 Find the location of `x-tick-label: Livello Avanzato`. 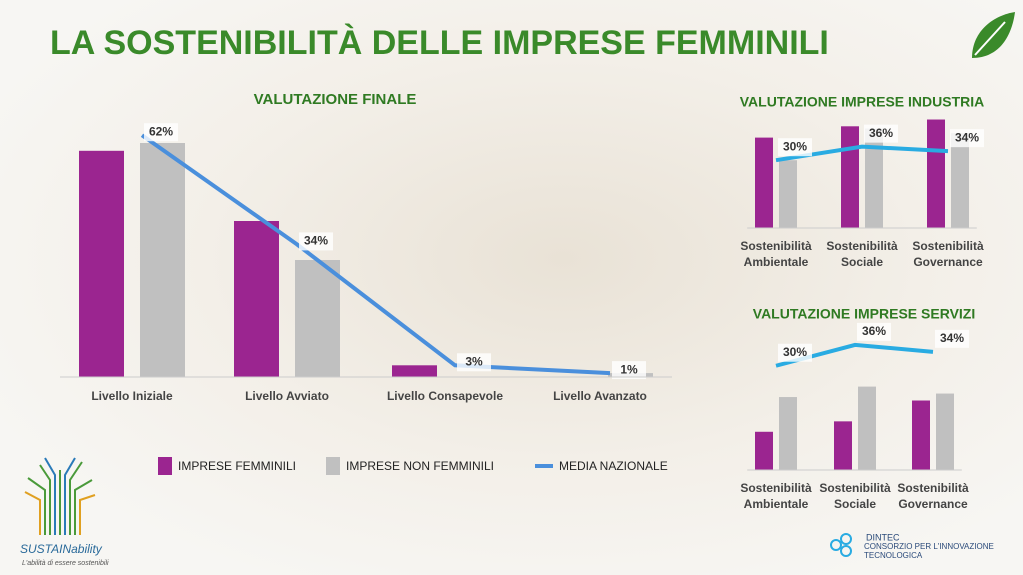

x-tick-label: Livello Avanzato is located at coordinates (600, 396).